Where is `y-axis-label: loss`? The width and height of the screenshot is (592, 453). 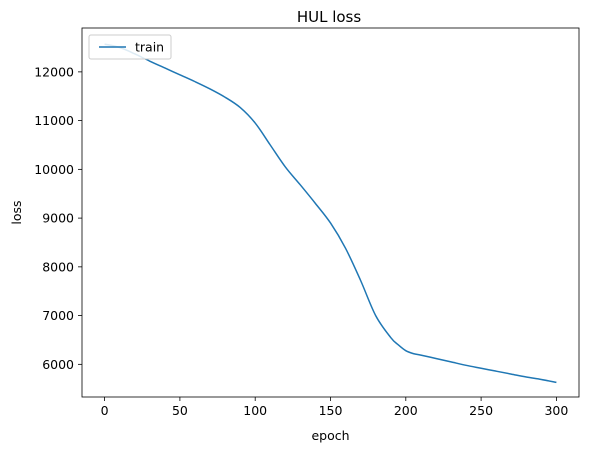
y-axis-label: loss is located at coordinates (16, 212).